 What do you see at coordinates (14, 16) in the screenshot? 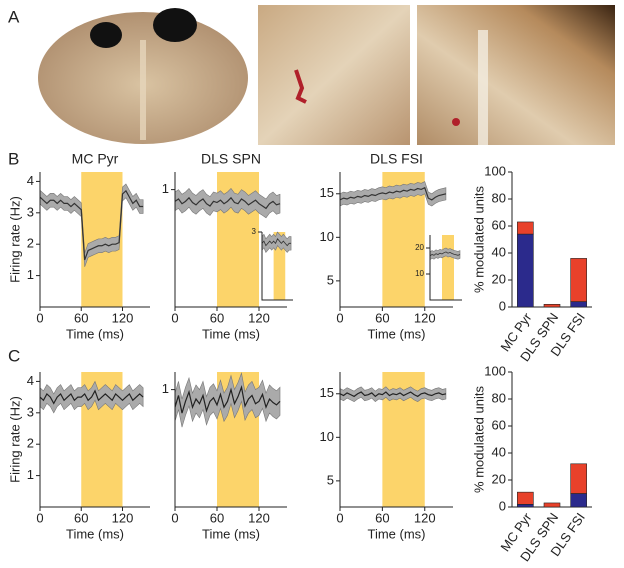
I see `panel-label: A` at bounding box center [14, 16].